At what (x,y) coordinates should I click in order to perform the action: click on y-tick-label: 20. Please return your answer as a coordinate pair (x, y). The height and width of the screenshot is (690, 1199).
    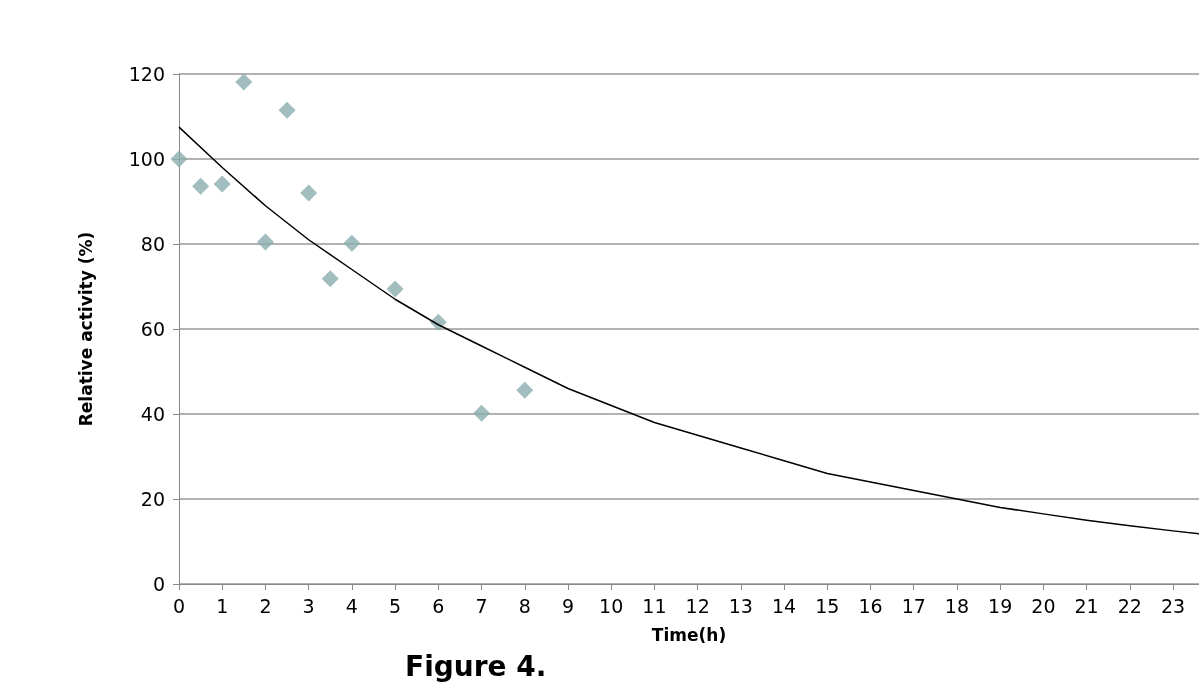
    Looking at the image, I should click on (152, 499).